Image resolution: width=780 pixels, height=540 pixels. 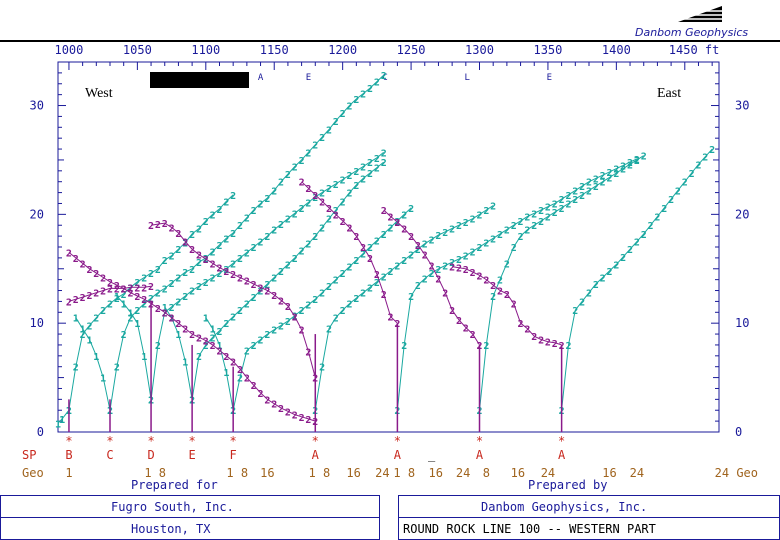 What do you see at coordinates (691, 32) in the screenshot?
I see `brand-name: Danbom Geophysics` at bounding box center [691, 32].